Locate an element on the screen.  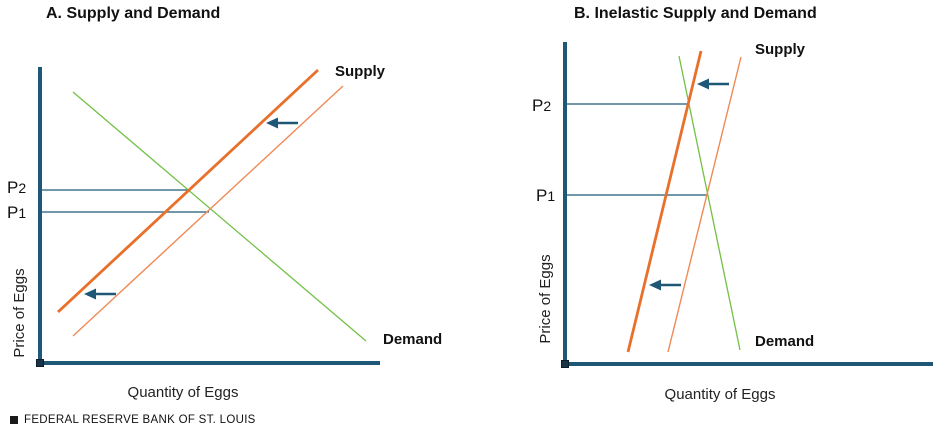
panel-b-shift-arrow-lower is located at coordinates (665, 285).